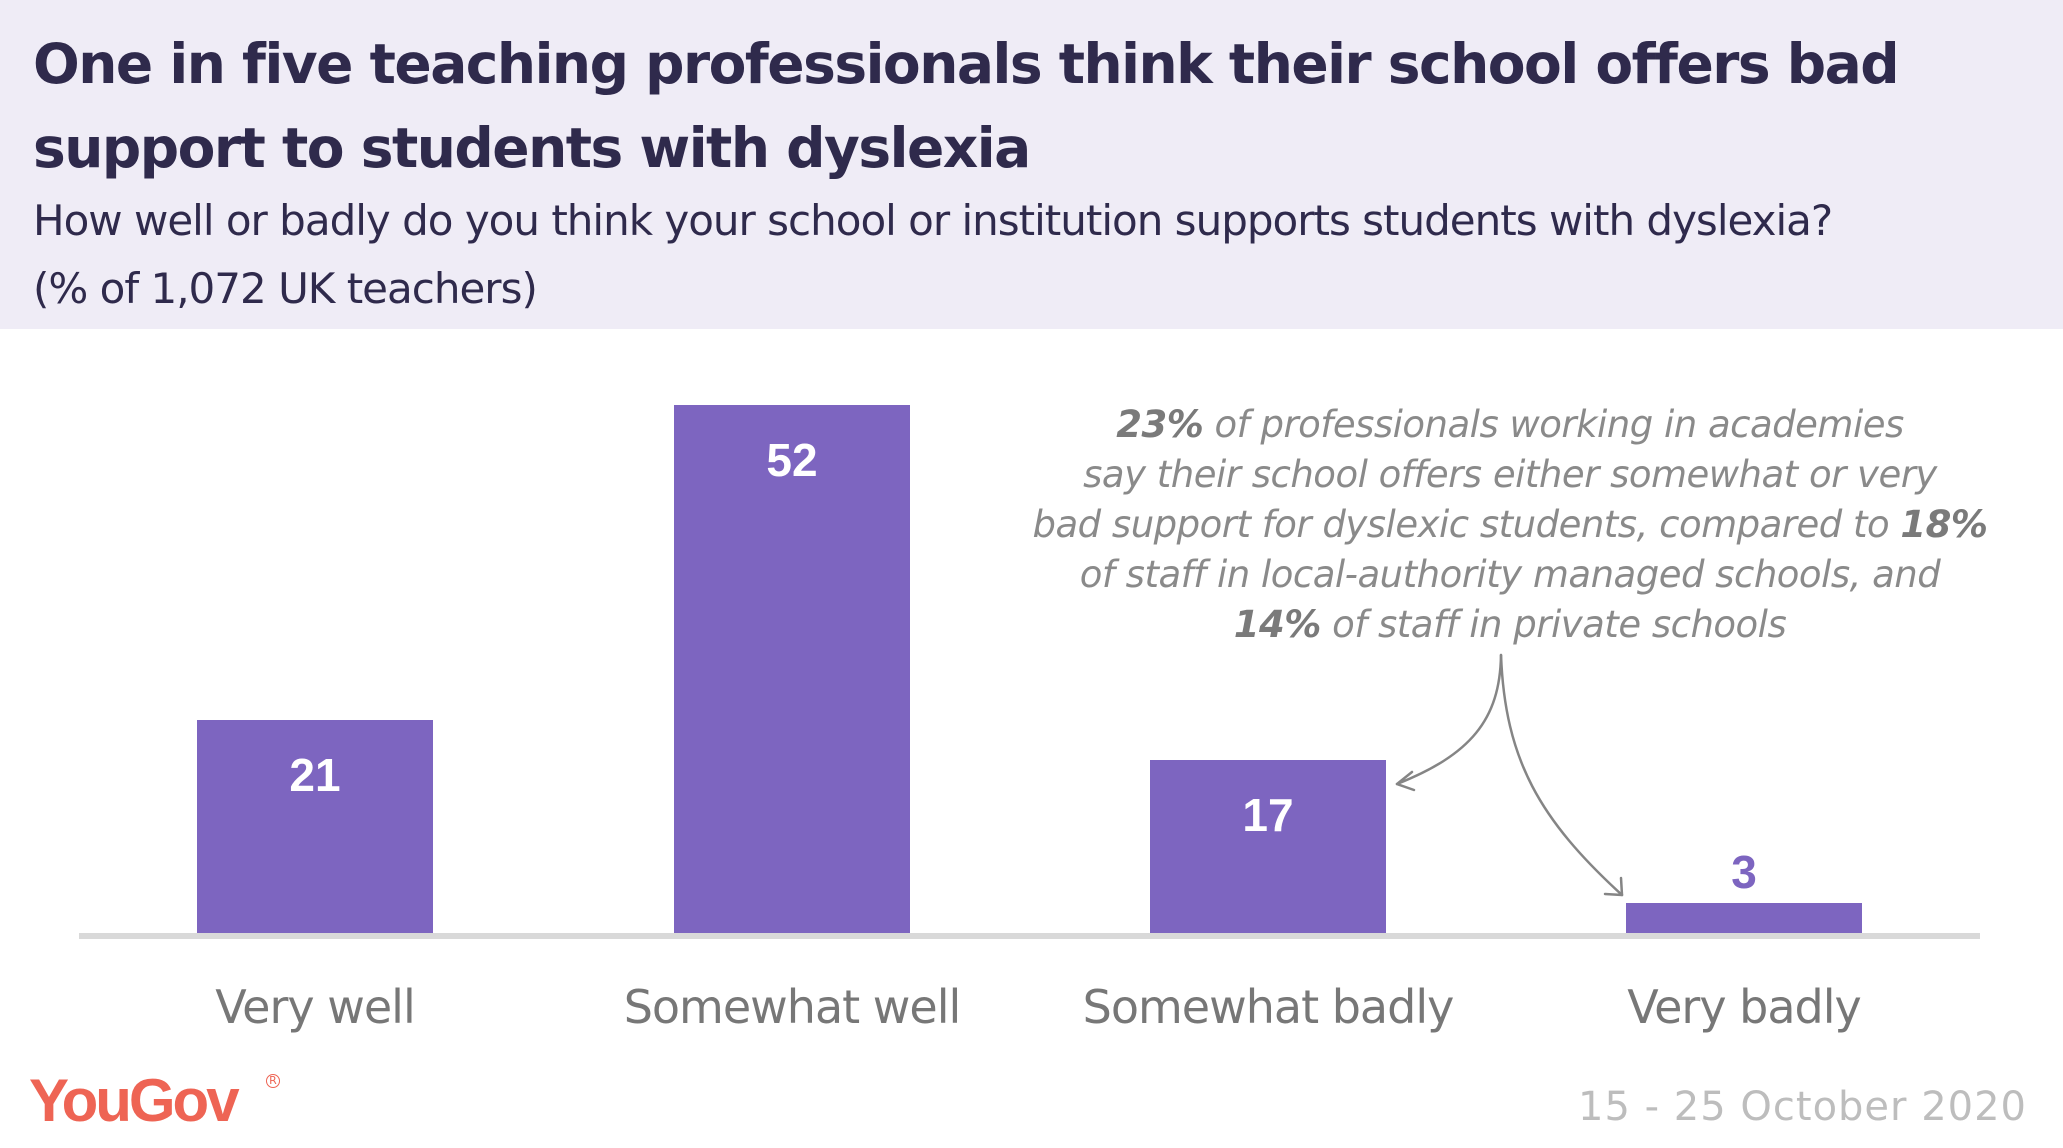 Image resolution: width=2063 pixels, height=1148 pixels. What do you see at coordinates (1449, 719) in the screenshot?
I see `arrow-to-somewhat-badly-icon` at bounding box center [1449, 719].